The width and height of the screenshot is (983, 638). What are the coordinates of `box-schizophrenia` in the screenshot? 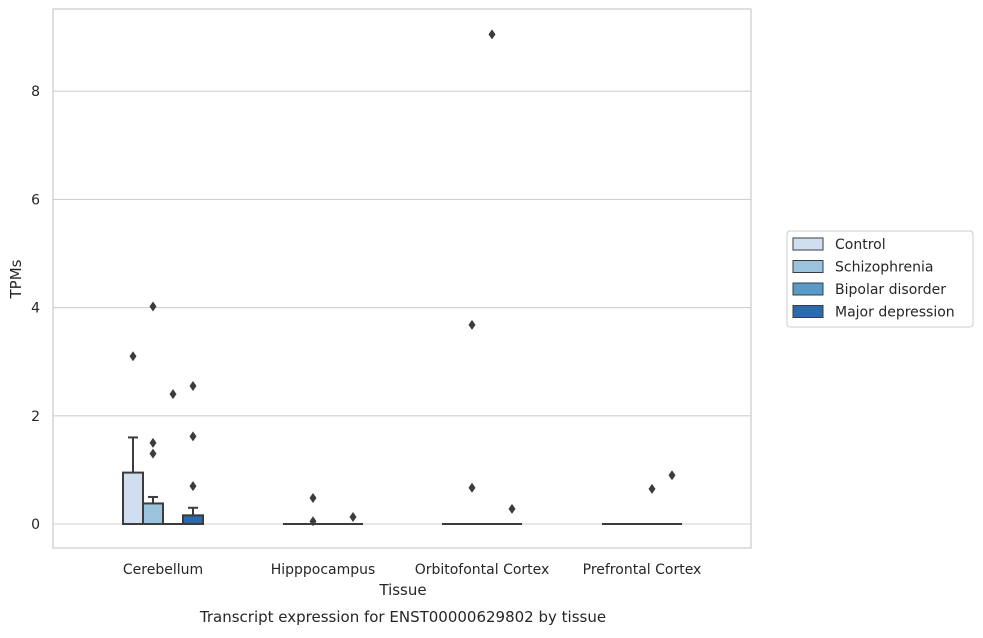 It's located at (153, 510).